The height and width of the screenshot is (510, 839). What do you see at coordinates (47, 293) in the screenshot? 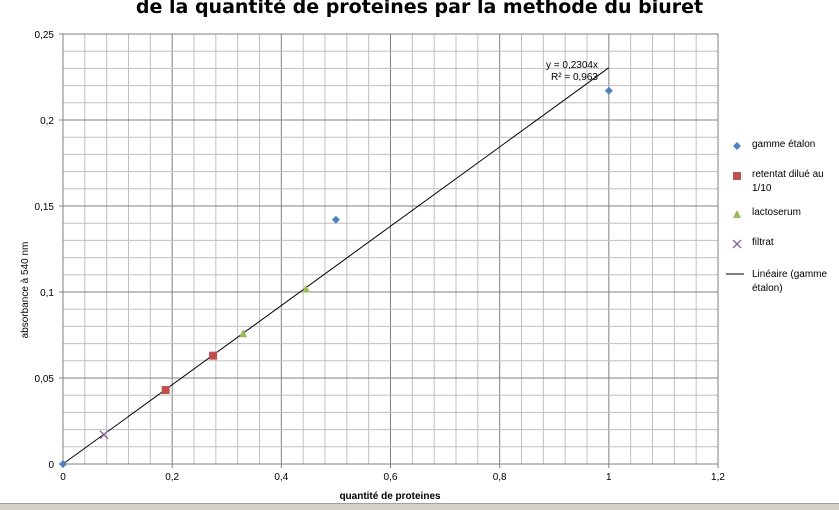
I see `y-tick-label: 0,1` at bounding box center [47, 293].